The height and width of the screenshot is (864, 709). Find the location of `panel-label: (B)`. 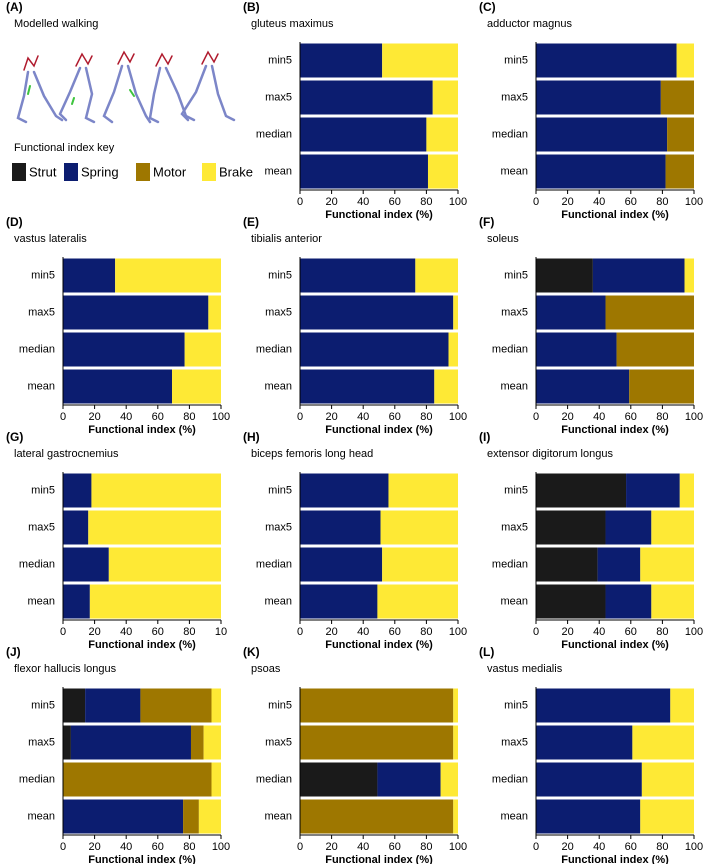

panel-label: (B) is located at coordinates (251, 7).